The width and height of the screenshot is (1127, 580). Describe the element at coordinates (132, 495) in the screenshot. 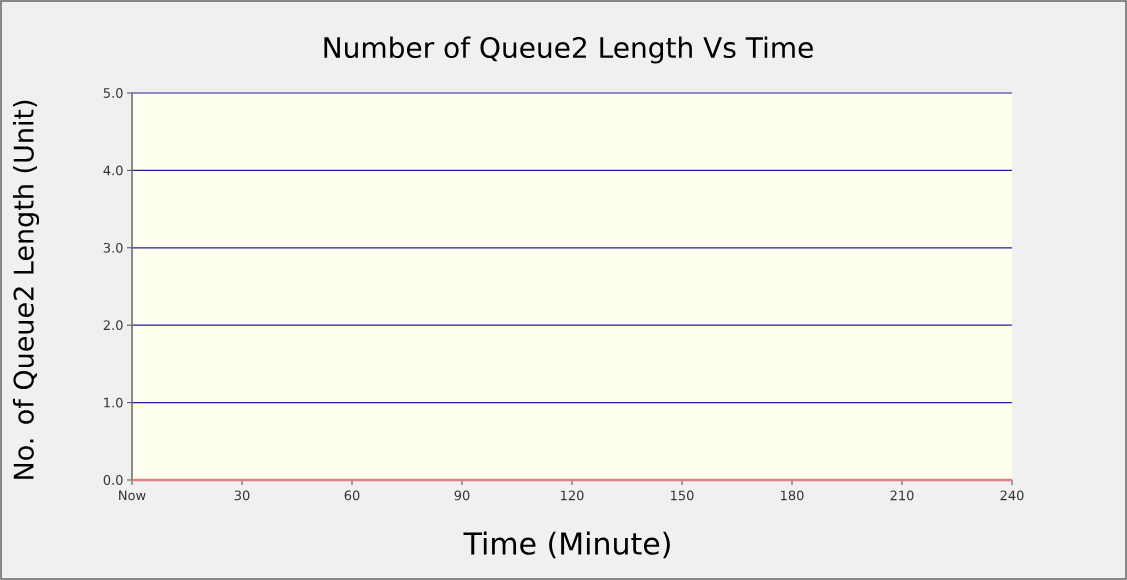

I see `x-tick-label: Now` at that location.